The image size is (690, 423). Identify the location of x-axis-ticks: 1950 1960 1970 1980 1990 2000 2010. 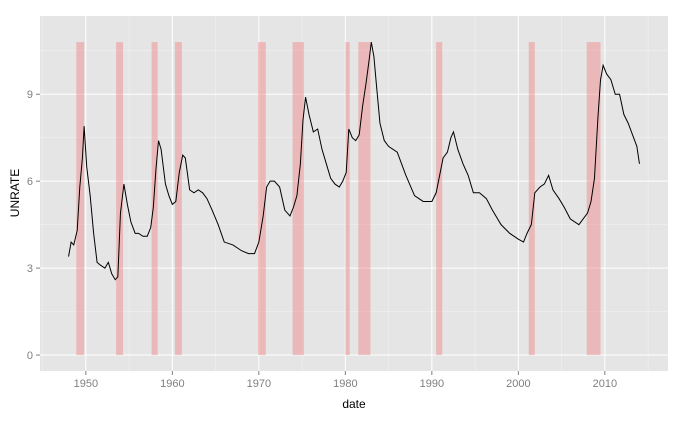
(345, 380).